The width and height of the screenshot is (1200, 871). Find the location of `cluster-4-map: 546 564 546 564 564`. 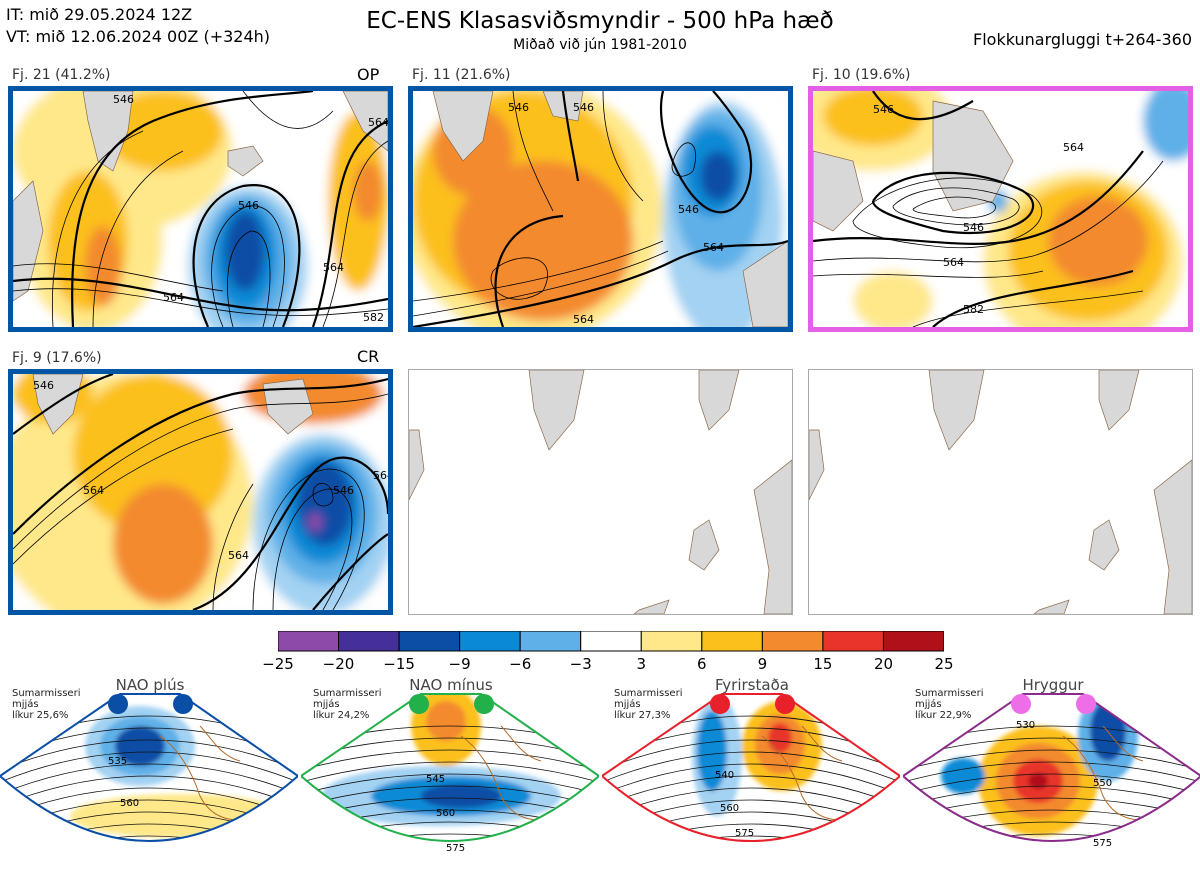

cluster-4-map: 546 564 546 564 564 is located at coordinates (200, 492).